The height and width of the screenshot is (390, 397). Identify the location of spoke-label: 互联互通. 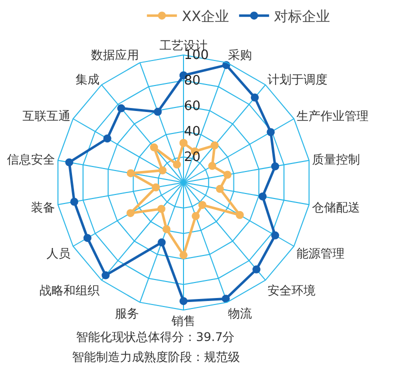
(46, 115).